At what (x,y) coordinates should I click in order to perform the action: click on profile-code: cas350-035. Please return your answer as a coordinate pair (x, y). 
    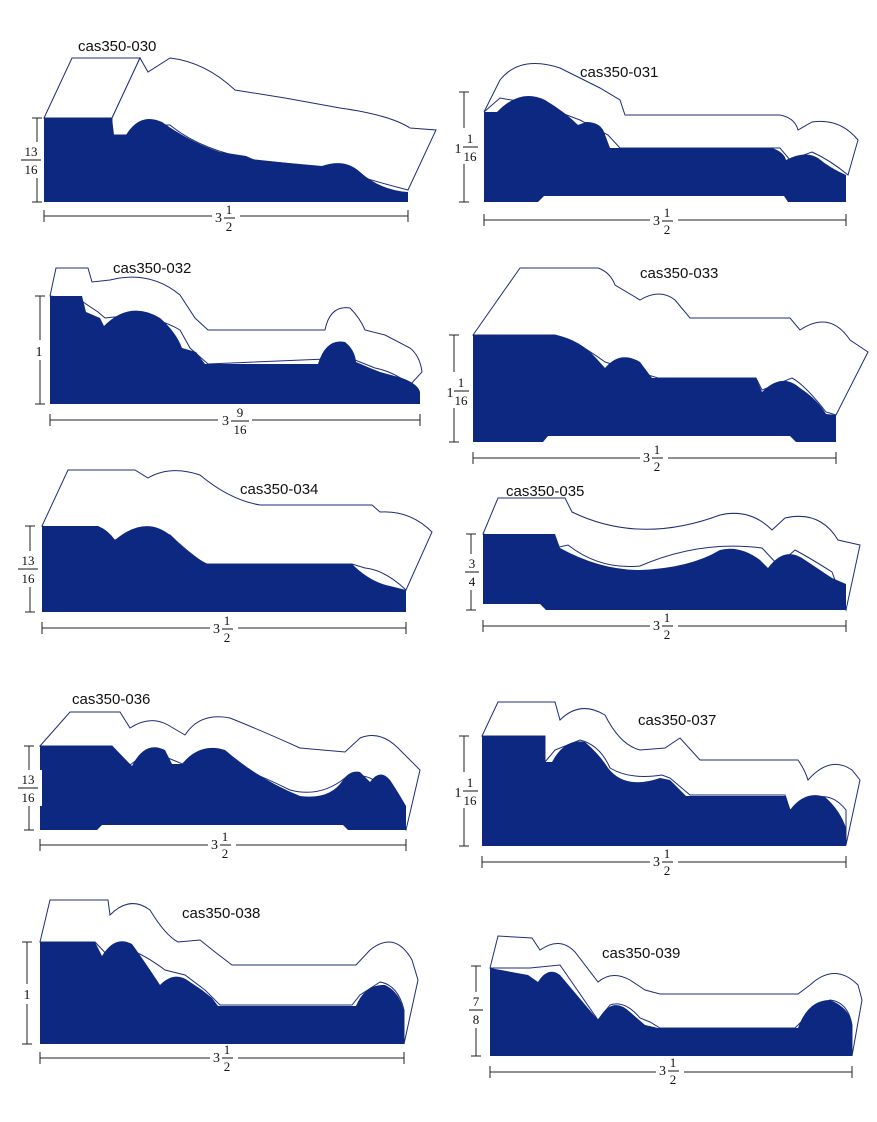
    Looking at the image, I should click on (545, 491).